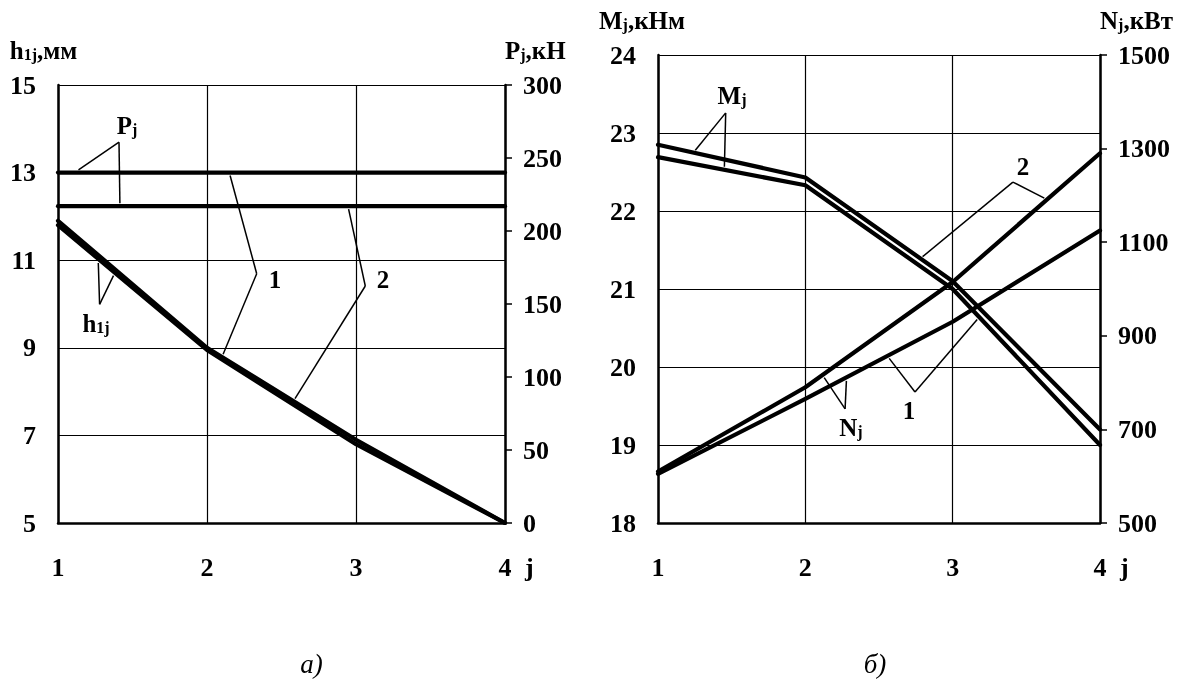 The height and width of the screenshot is (684, 1193). I want to click on annotation: Nj, so click(851, 427).